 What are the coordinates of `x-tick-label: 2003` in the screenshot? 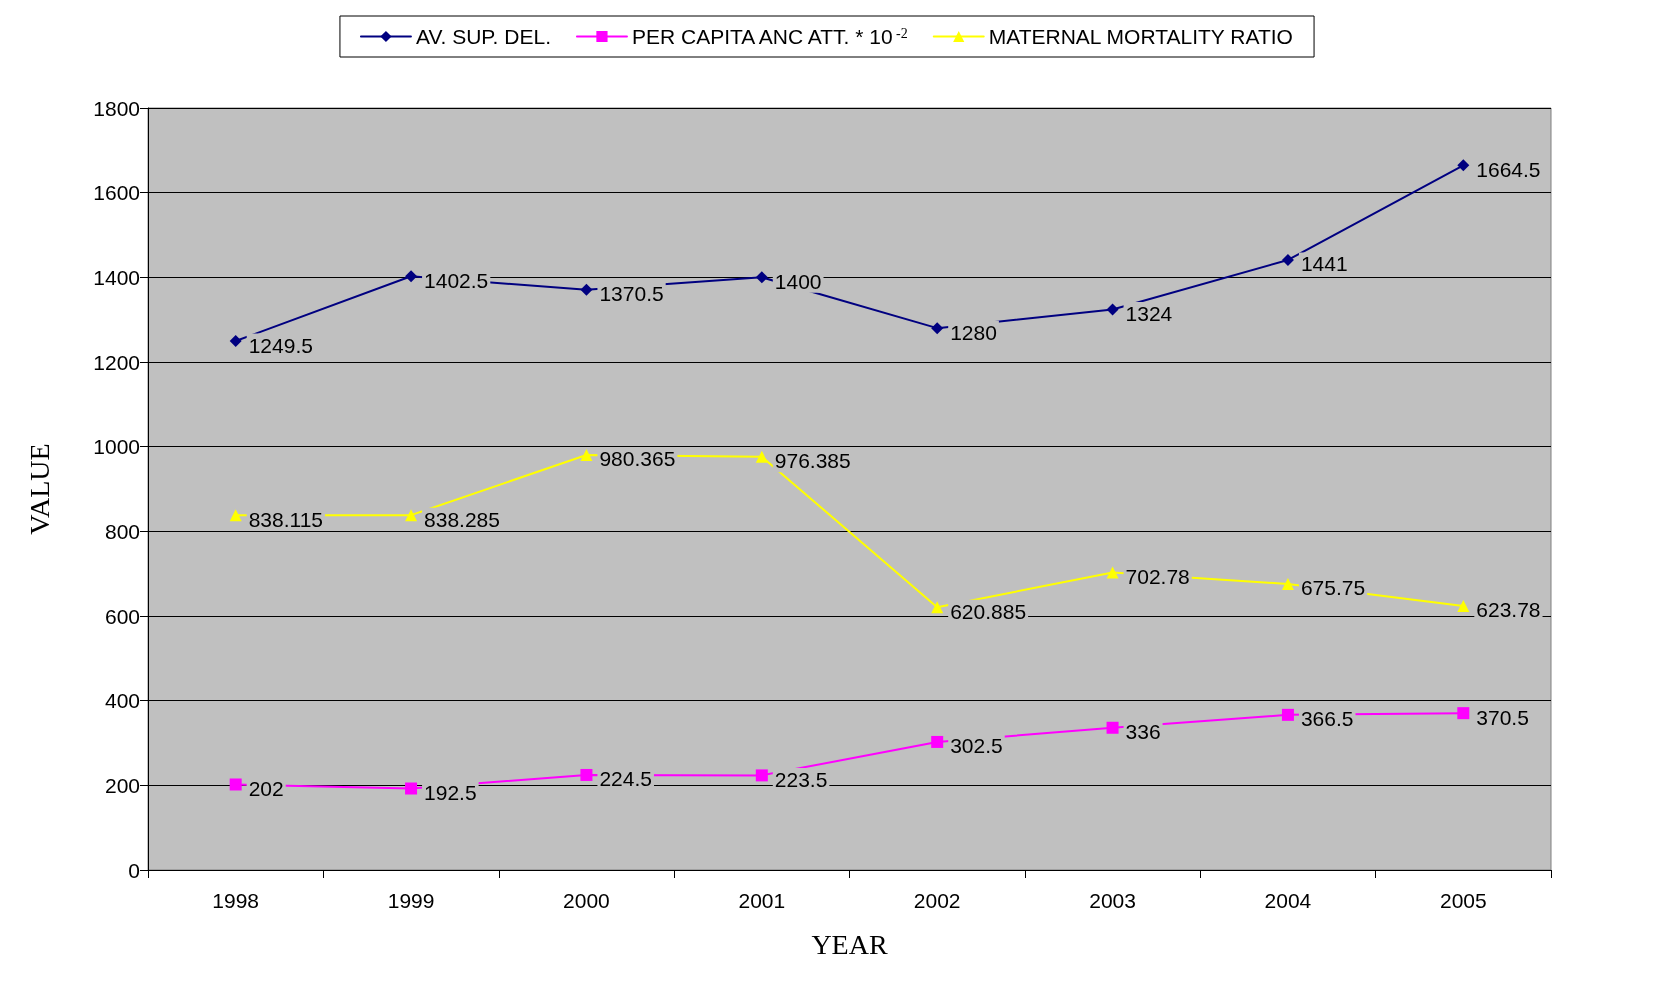 It's located at (1112, 900).